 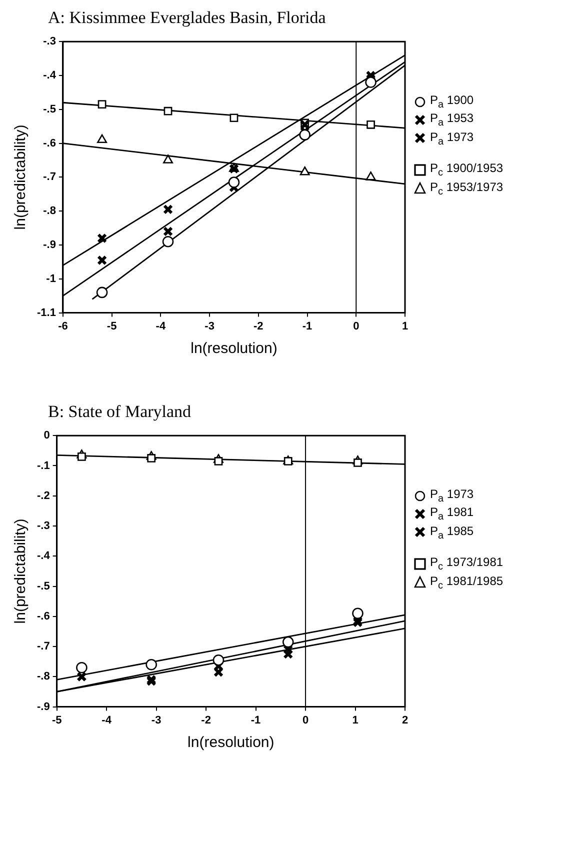 I want to click on legend-label: P$_{a}$ 1985, so click(x=452, y=533).